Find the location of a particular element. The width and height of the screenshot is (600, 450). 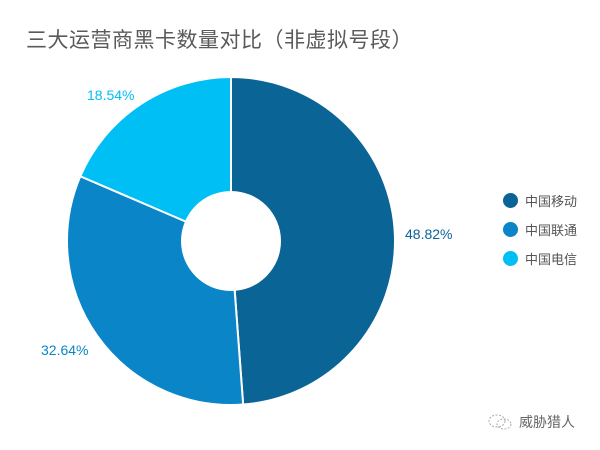

wechat-icon is located at coordinates (500, 422).